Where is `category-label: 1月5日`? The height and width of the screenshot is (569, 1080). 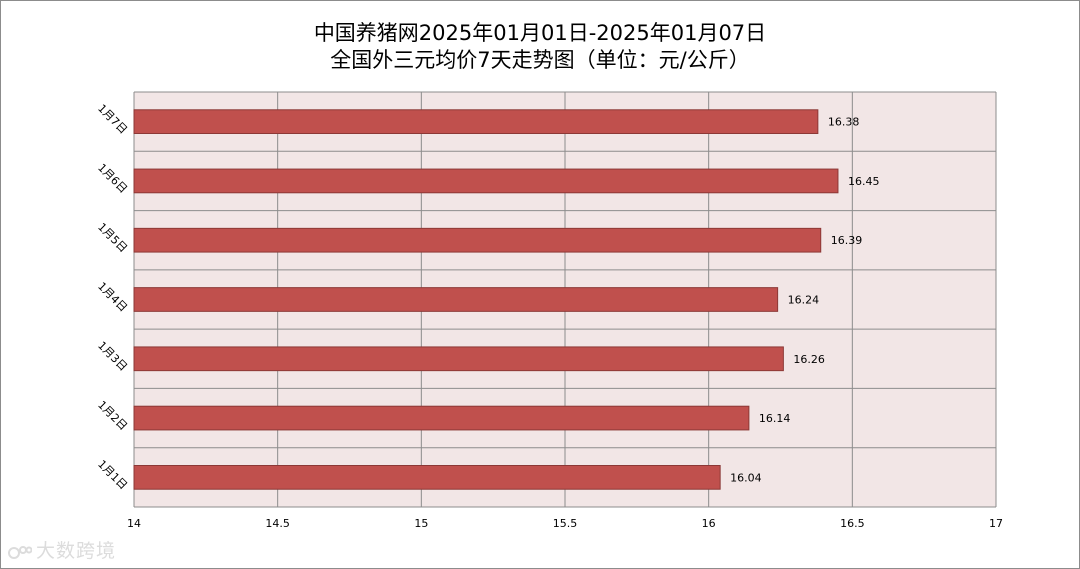
category-label: 1月5日 is located at coordinates (112, 237).